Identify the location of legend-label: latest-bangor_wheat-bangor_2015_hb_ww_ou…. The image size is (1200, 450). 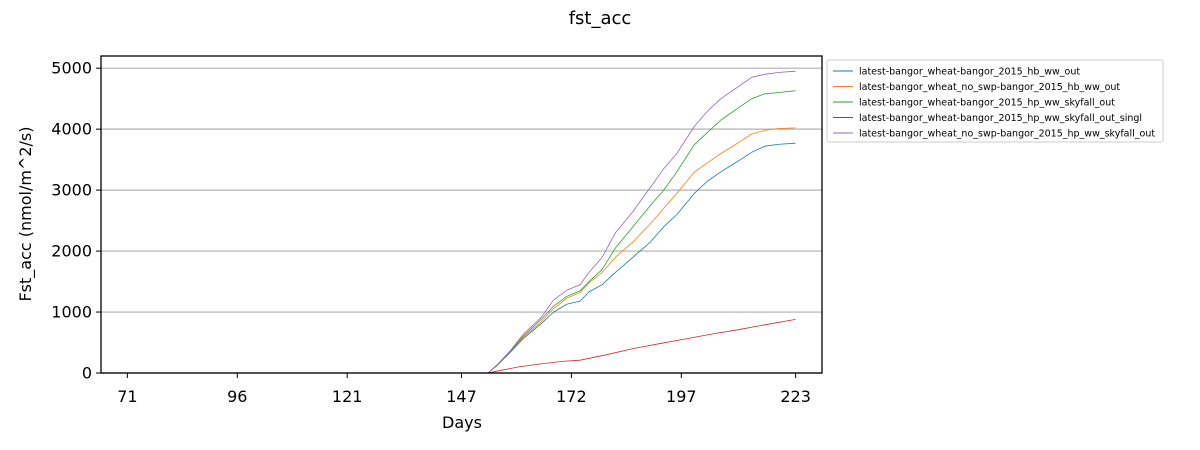
(969, 72).